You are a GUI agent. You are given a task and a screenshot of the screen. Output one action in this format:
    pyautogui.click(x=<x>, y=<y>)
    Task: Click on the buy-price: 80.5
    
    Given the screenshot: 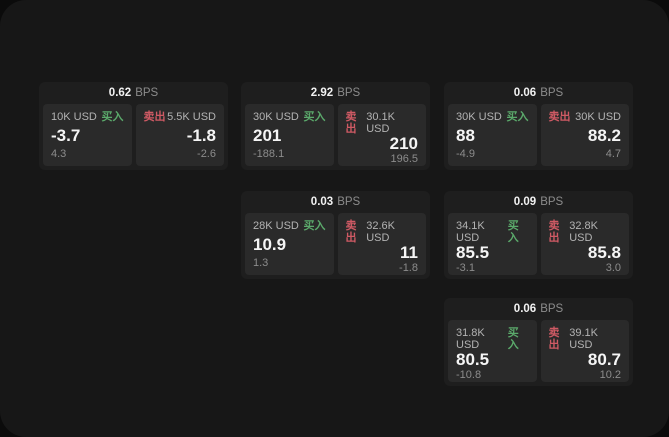 What is the action you would take?
    pyautogui.click(x=473, y=359)
    